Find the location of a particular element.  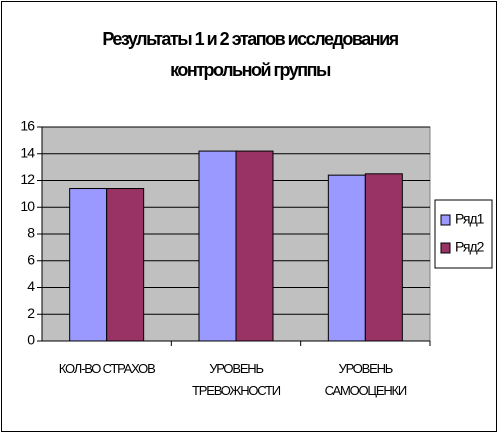

y-tick-label: 4 is located at coordinates (31, 286).